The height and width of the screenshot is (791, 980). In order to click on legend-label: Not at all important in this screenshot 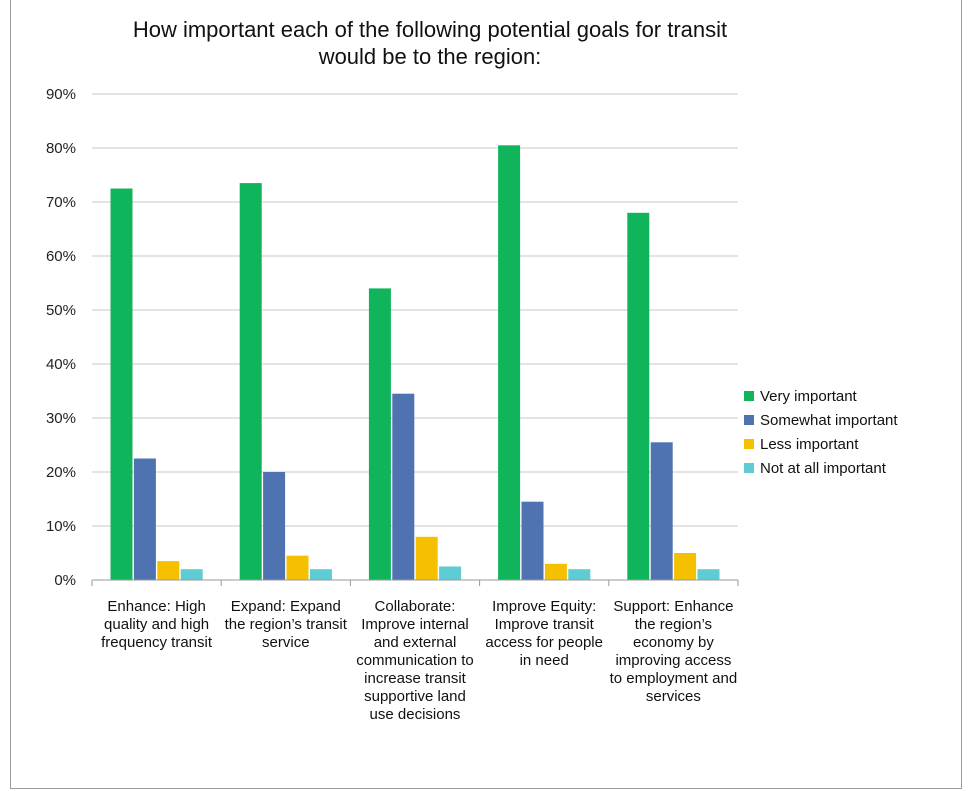, I will do `click(823, 468)`.